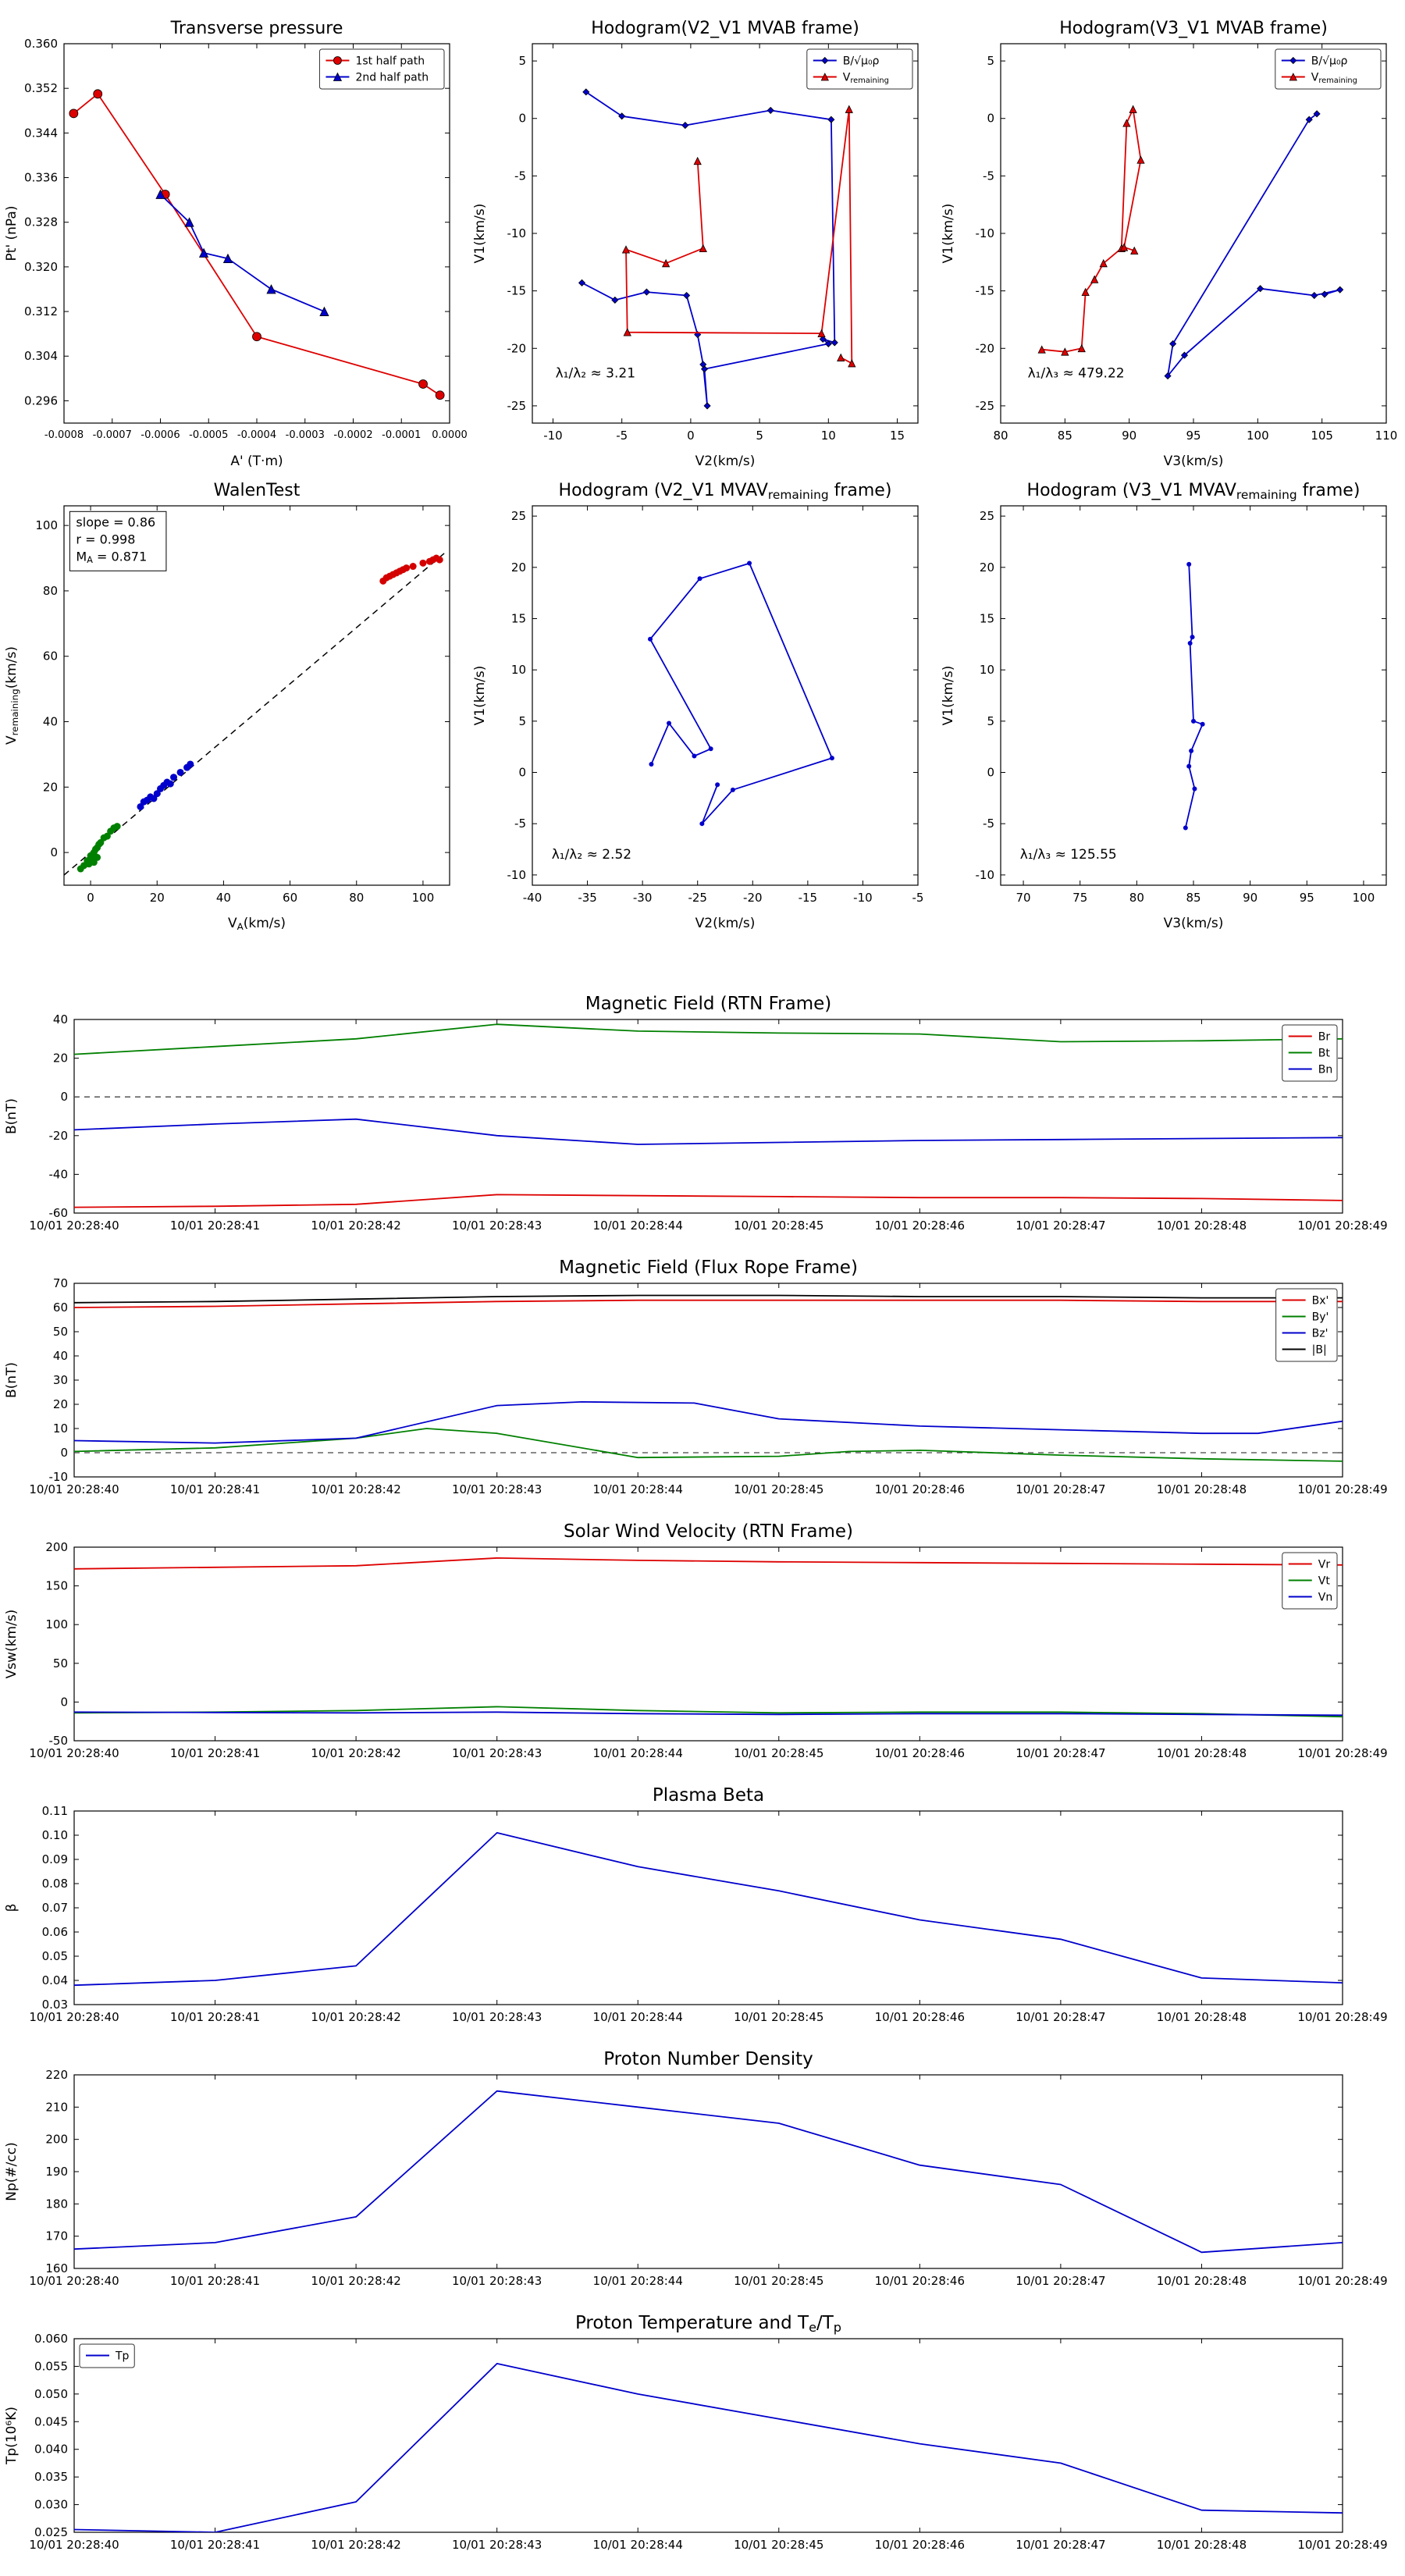  Describe the element at coordinates (55, 1956) in the screenshot. I see `y-tick-label: 0.05` at that location.